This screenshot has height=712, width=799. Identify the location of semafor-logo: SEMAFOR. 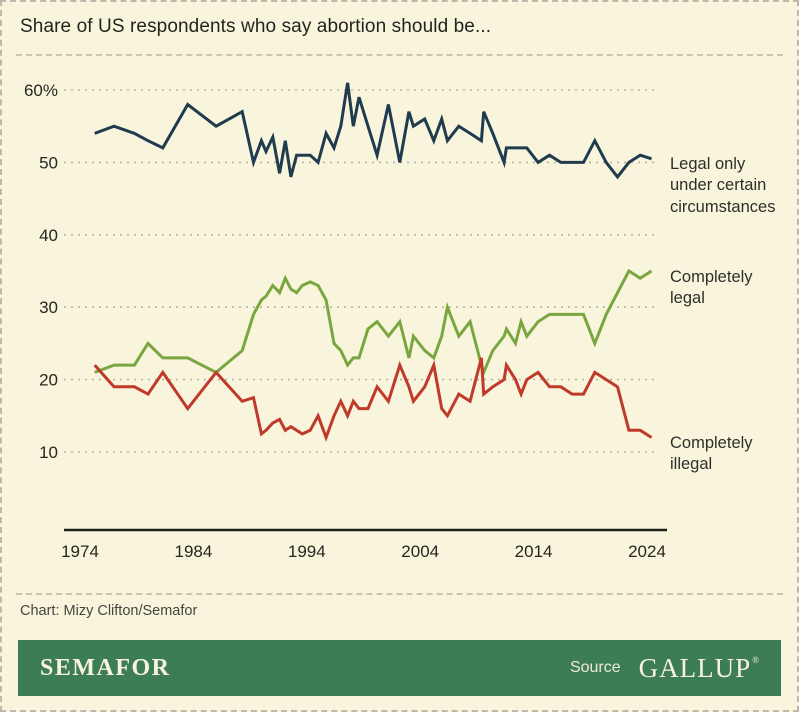
(105, 667).